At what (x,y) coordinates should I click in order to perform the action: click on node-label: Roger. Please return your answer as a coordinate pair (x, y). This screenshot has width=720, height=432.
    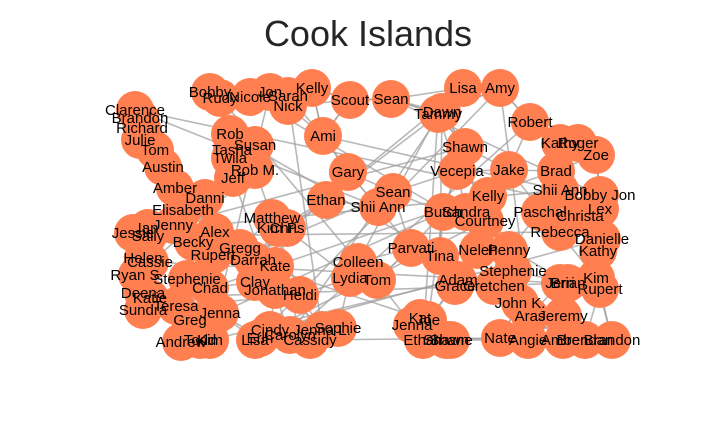
    Looking at the image, I should click on (578, 143).